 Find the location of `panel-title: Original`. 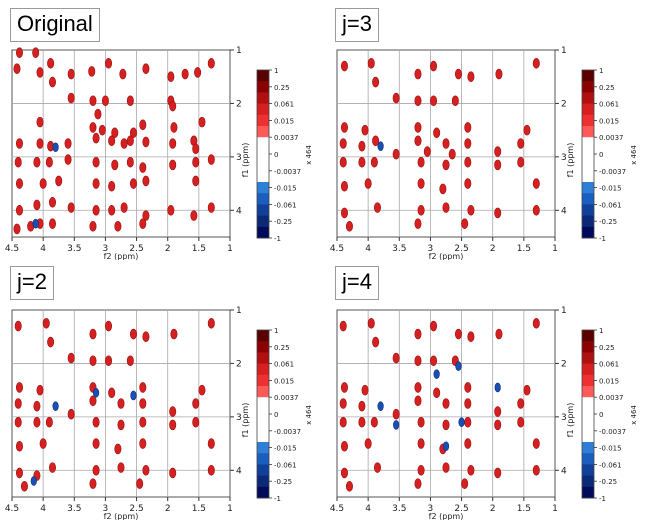

panel-title: Original is located at coordinates (55, 25).